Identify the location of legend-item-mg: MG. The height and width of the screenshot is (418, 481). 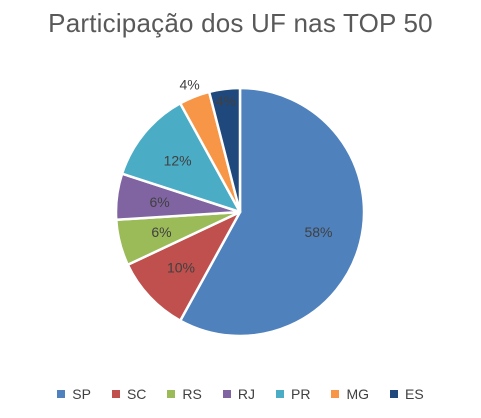
(350, 394).